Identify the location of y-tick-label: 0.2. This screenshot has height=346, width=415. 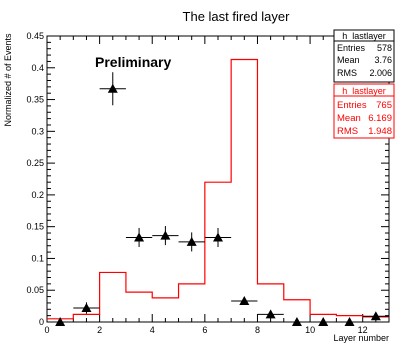
(37, 195).